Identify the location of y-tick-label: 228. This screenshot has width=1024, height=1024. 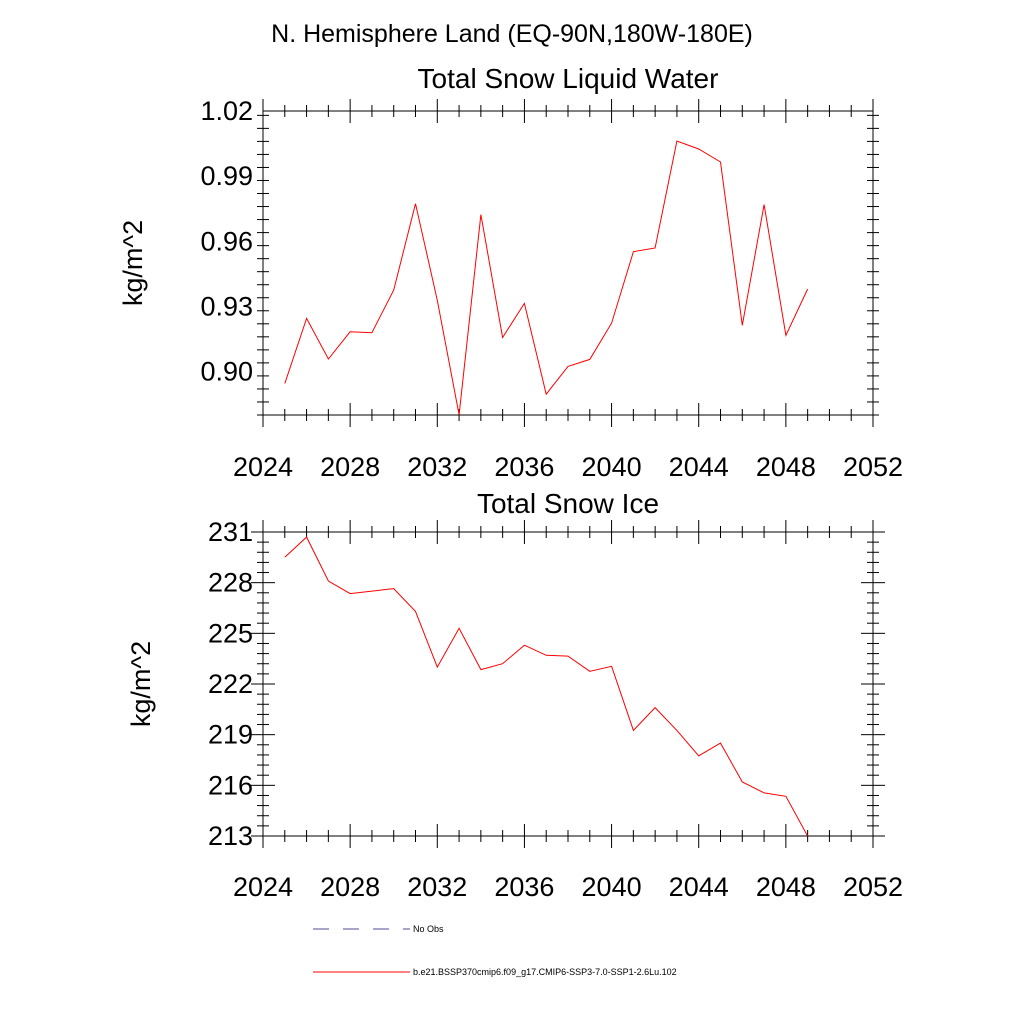
(230, 583).